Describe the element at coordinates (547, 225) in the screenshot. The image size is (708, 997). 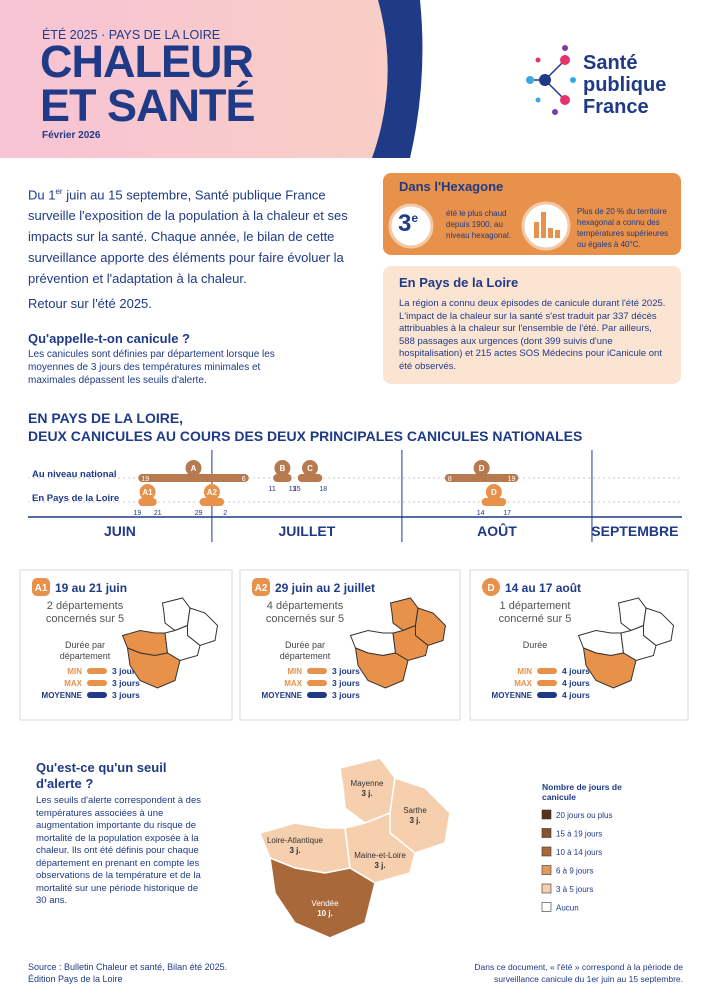
I see `bars-icon-bars` at that location.